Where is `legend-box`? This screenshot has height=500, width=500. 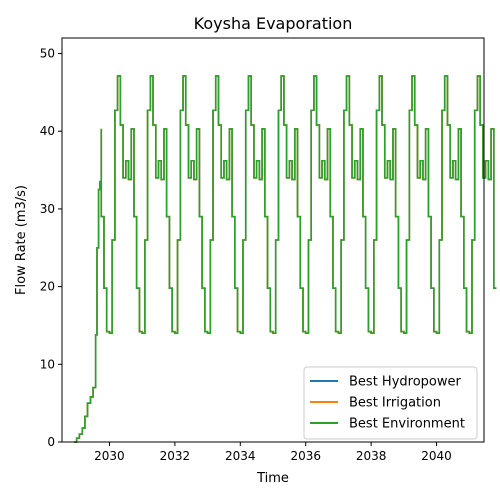
legend-box is located at coordinates (390, 403).